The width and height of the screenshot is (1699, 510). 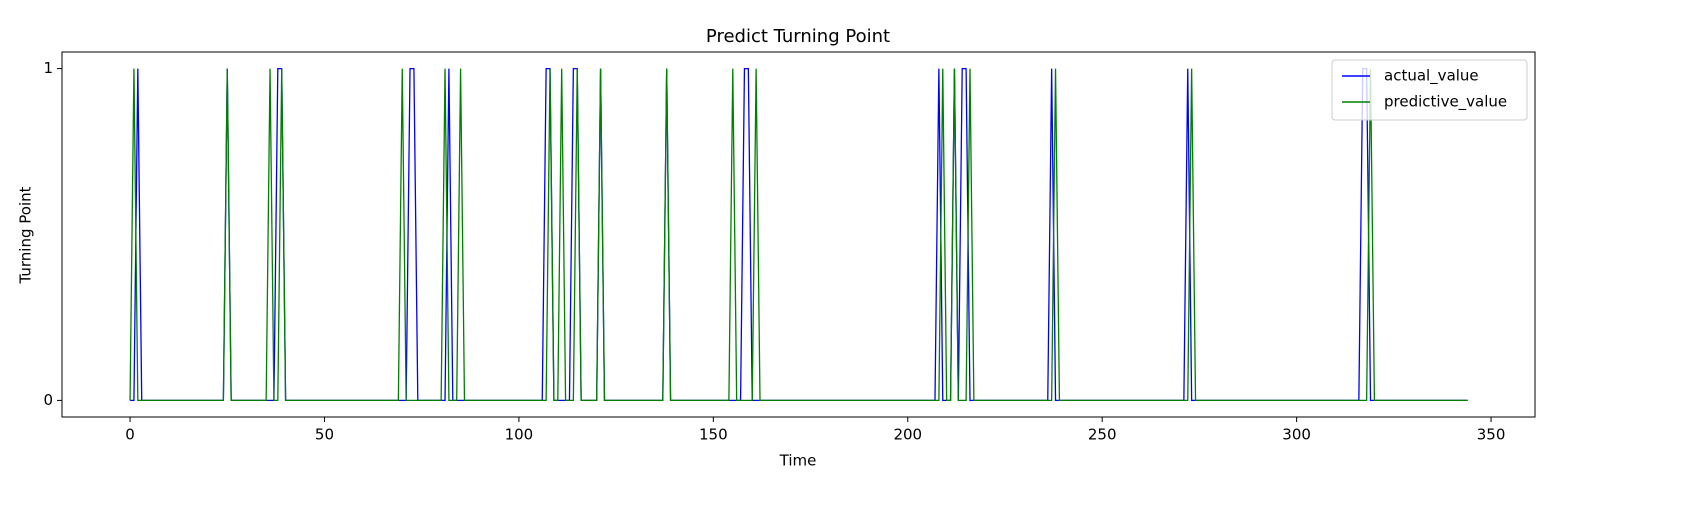 What do you see at coordinates (48, 400) in the screenshot?
I see `y-tick-label: 0` at bounding box center [48, 400].